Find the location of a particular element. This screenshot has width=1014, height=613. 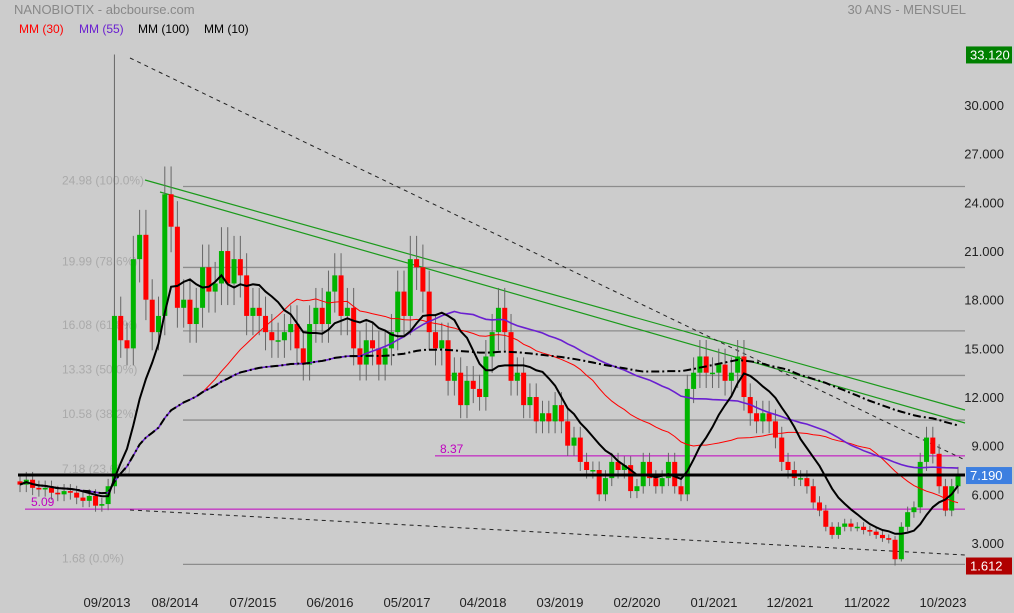

price-tag-low is located at coordinates (989, 566).